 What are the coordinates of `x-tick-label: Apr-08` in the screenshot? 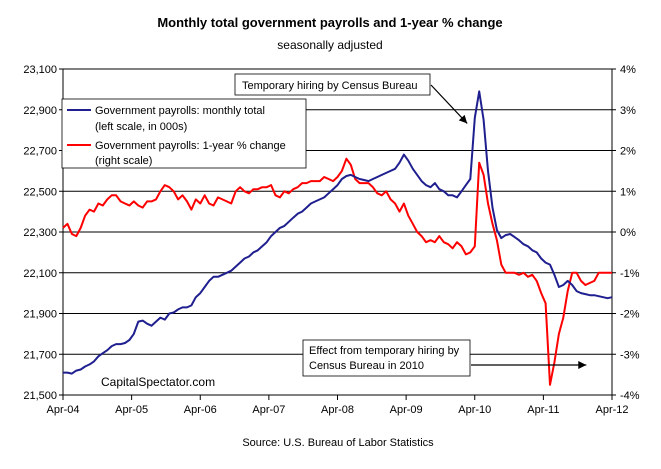 It's located at (337, 410).